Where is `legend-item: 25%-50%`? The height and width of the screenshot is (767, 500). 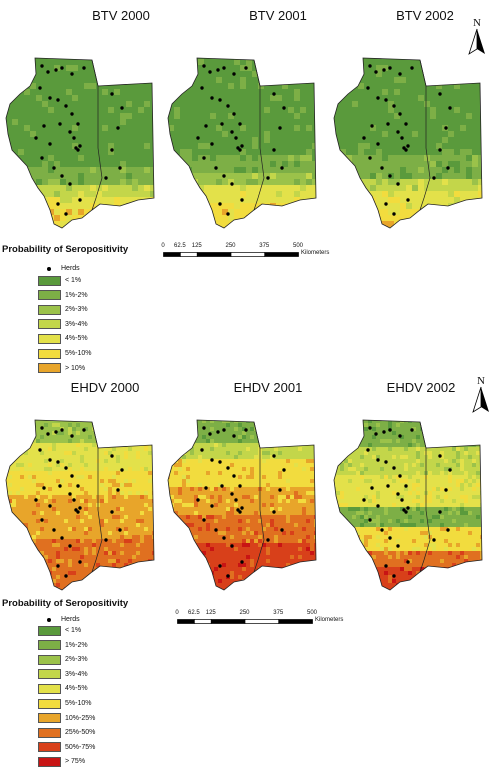
legend-item: 25%-50% is located at coordinates (66, 732).